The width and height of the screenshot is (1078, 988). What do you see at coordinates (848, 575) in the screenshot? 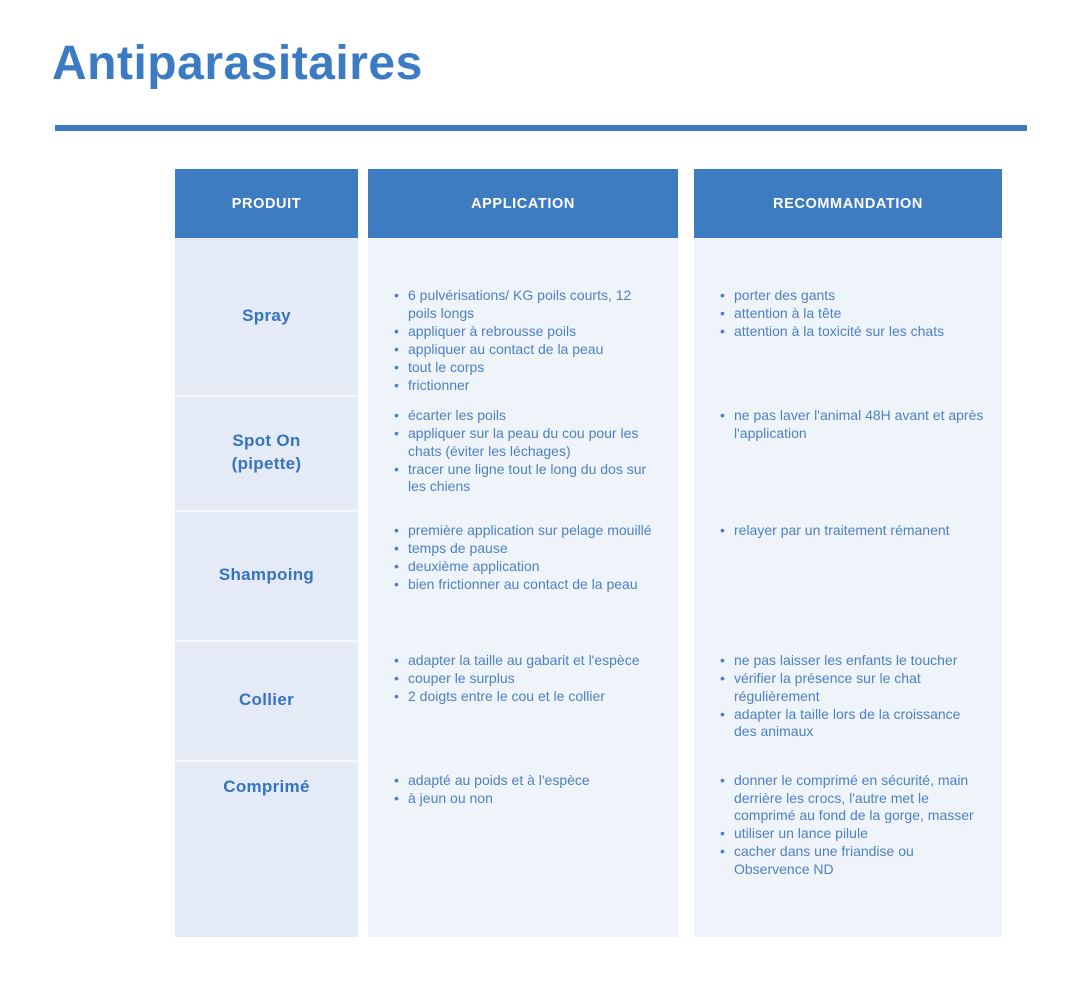
I see `recommandation-cell-shampoing: relayer par un traitement rémanent` at bounding box center [848, 575].